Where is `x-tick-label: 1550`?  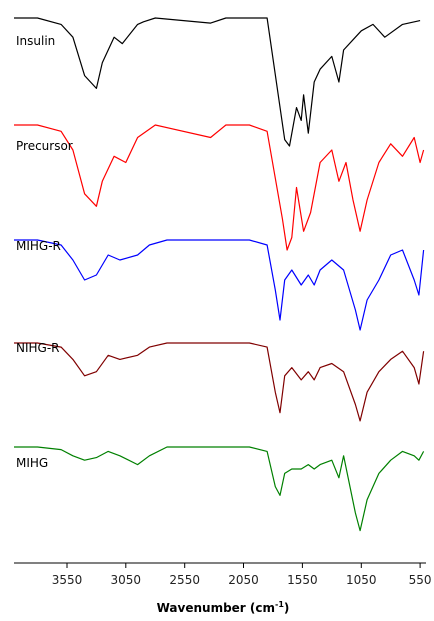 x-tick-label: 1550 is located at coordinates (302, 580).